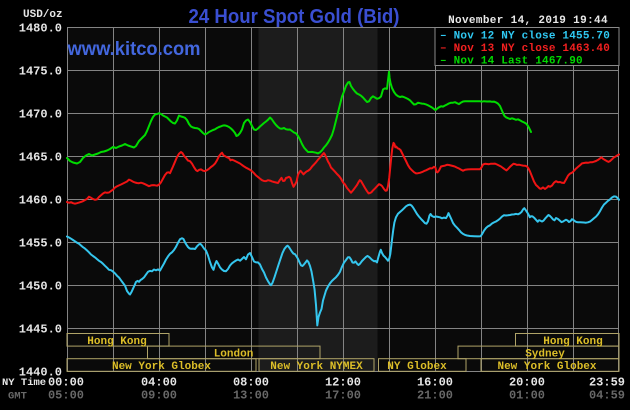 Image resolution: width=630 pixels, height=410 pixels. What do you see at coordinates (435, 396) in the screenshot?
I see `svg-text: 21:00` at bounding box center [435, 396].